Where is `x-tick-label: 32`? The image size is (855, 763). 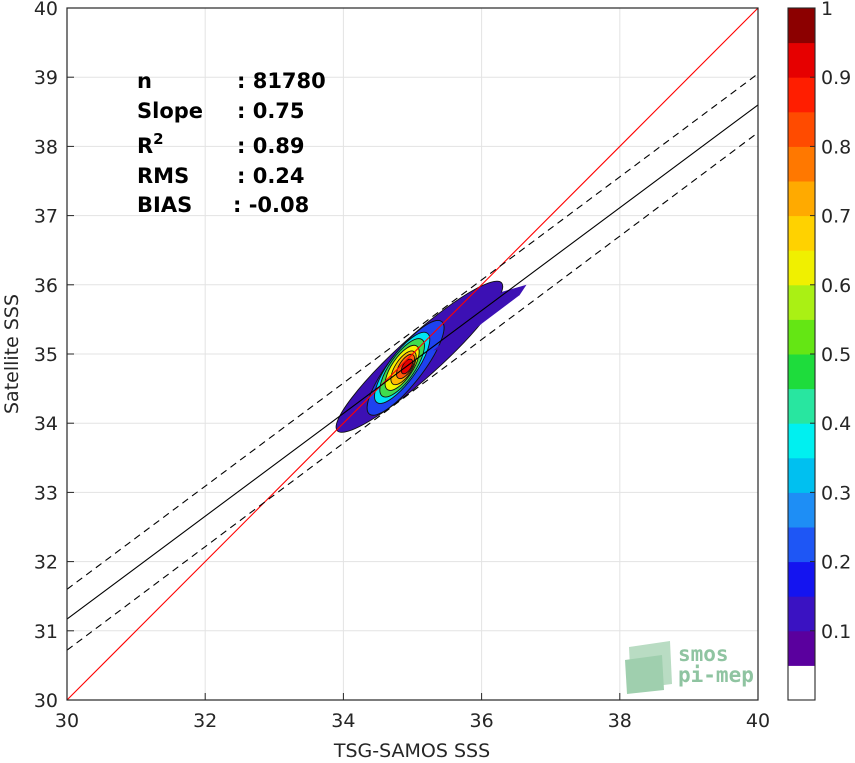 x-tick-label: 32 is located at coordinates (205, 721).